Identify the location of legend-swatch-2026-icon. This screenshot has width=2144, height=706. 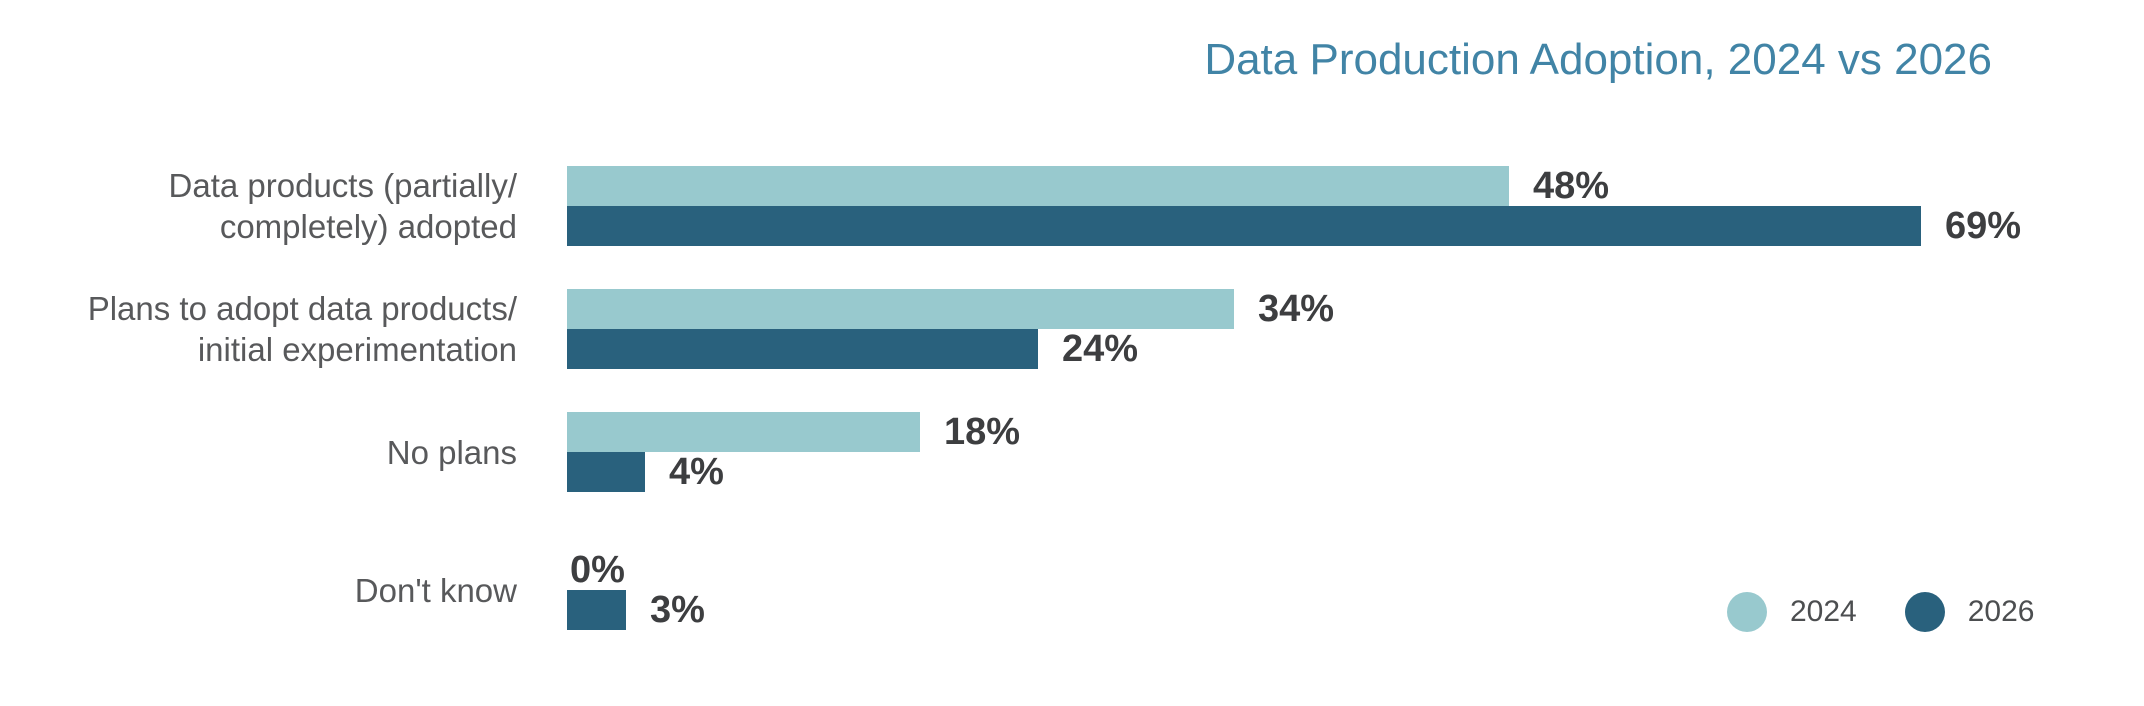
(1924, 612).